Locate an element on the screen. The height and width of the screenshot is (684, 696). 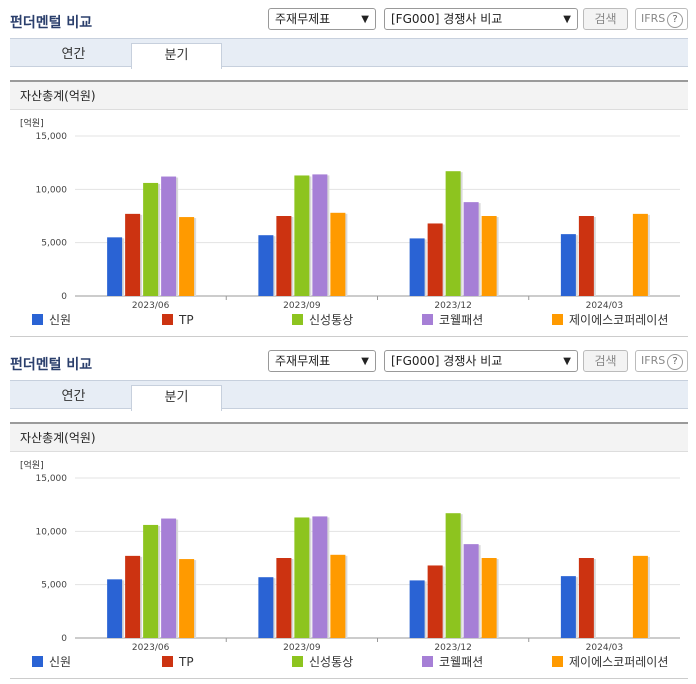
y-tick-label: 5,000 is located at coordinates (54, 586).